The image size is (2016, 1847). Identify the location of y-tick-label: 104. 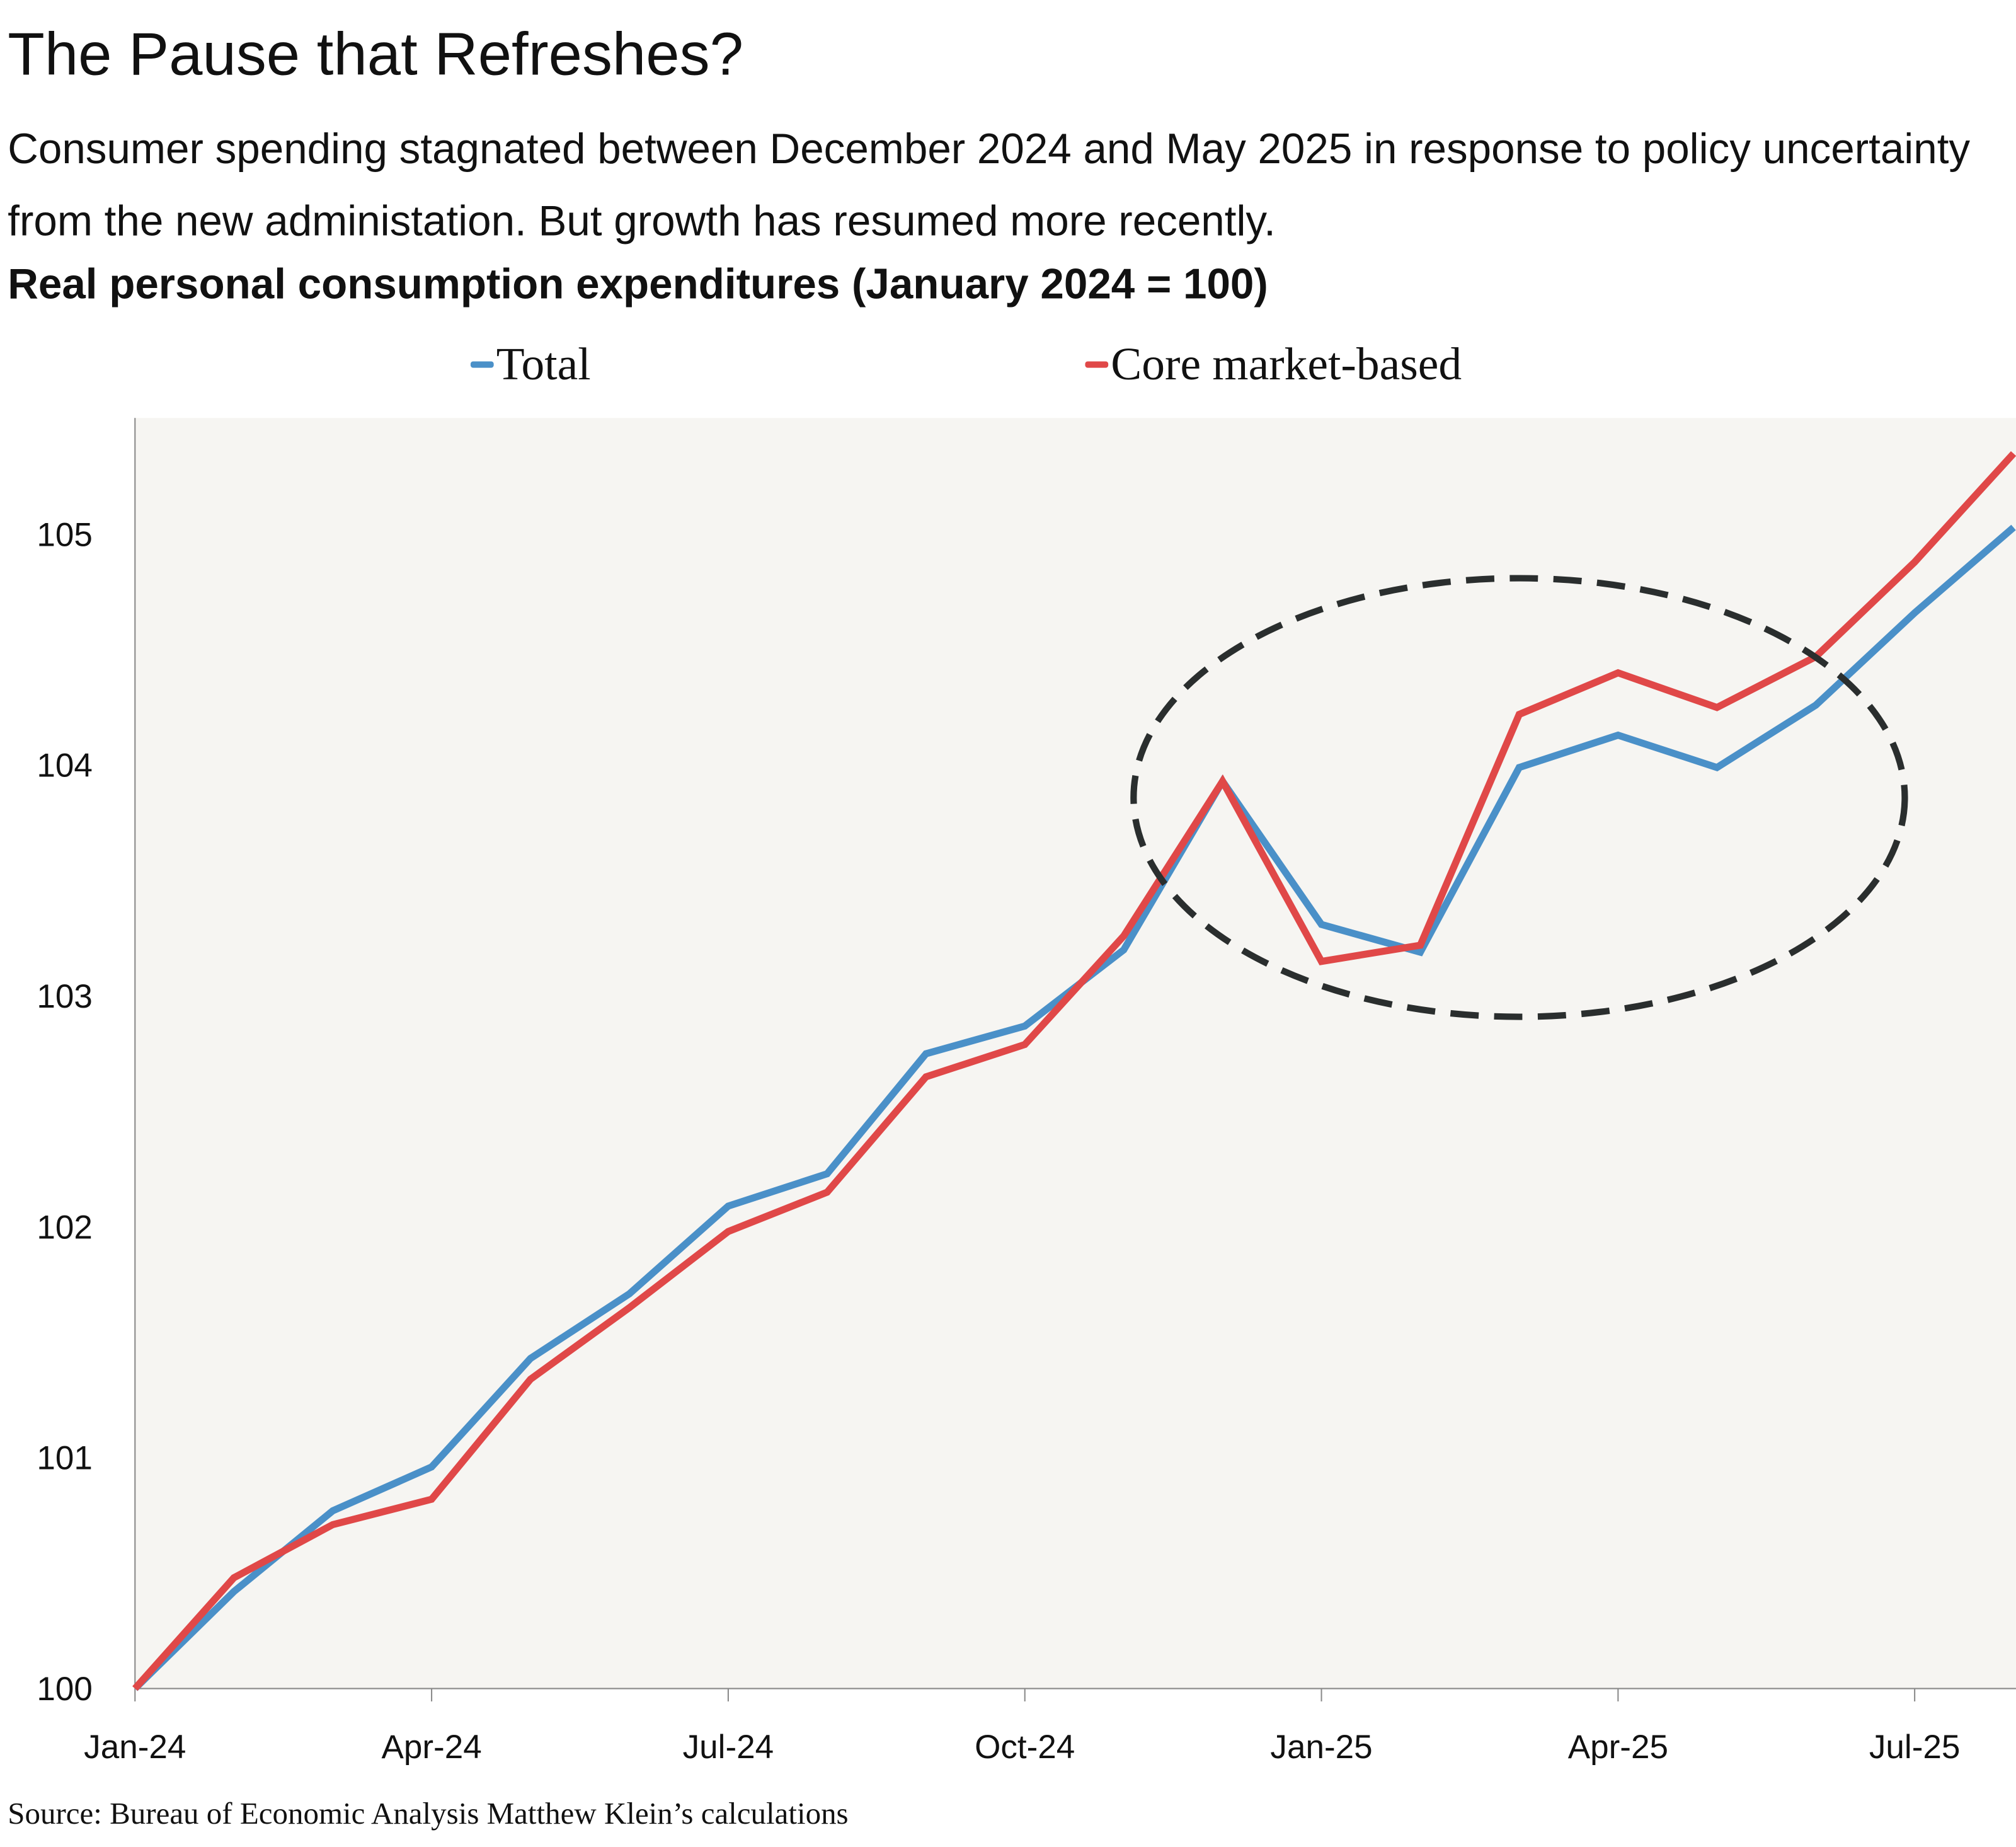
(65, 766).